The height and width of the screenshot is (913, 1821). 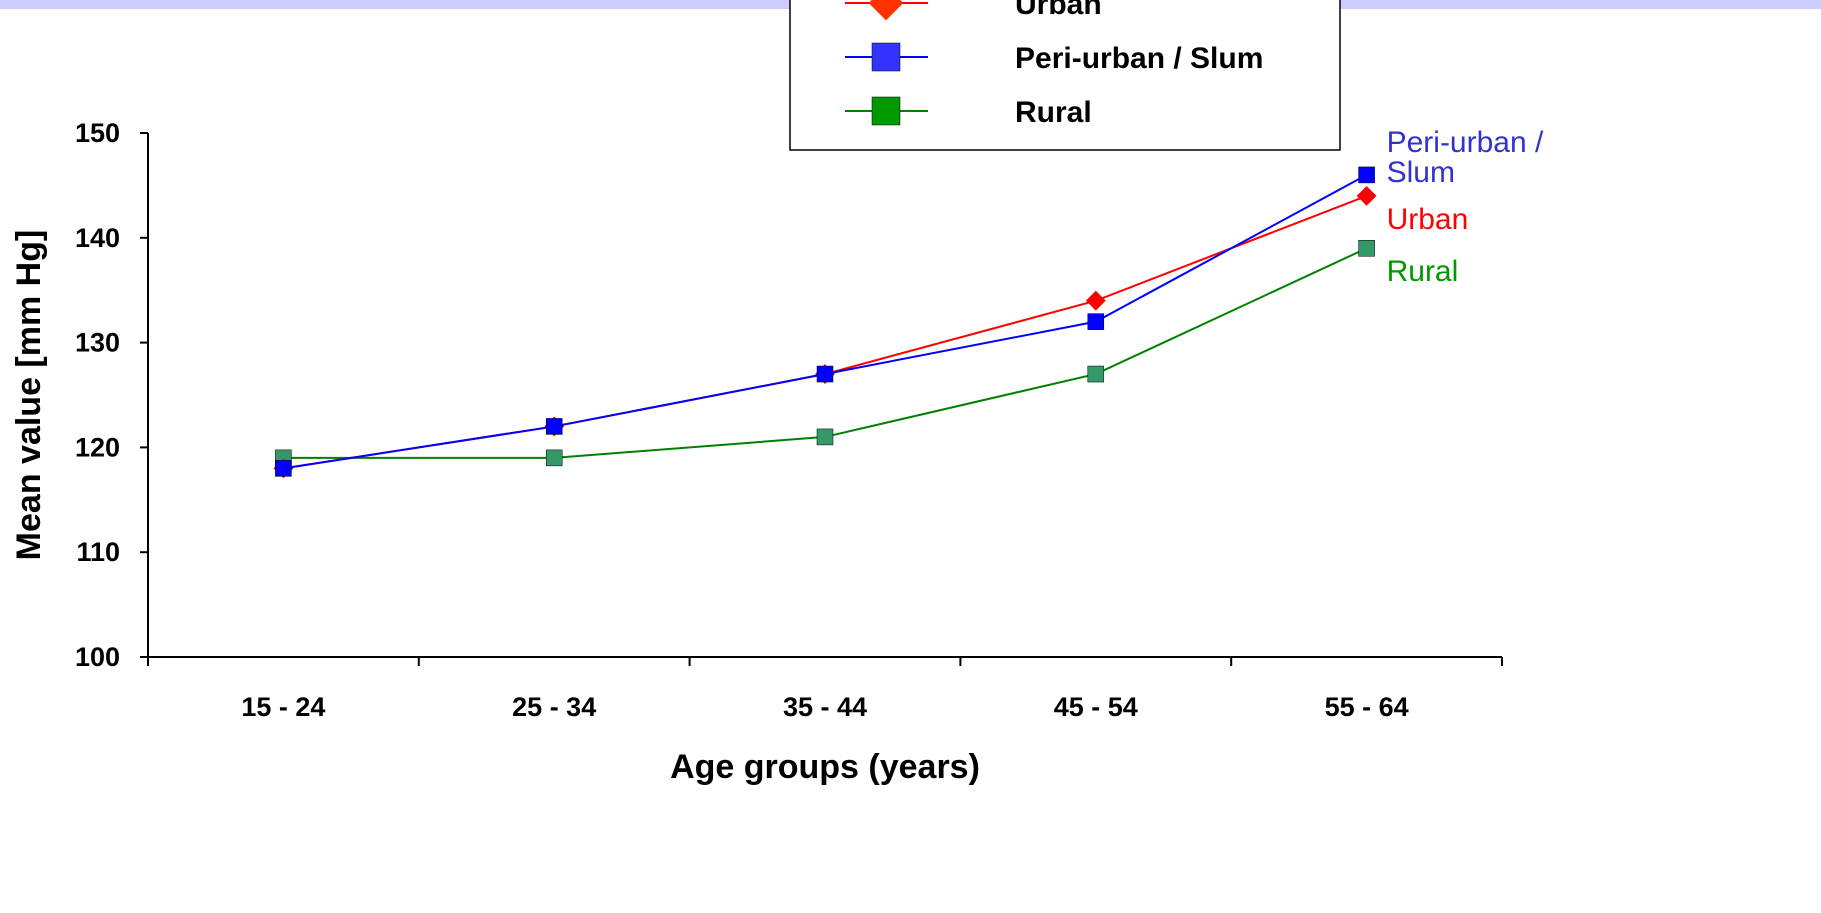 What do you see at coordinates (1053, 112) in the screenshot?
I see `legend-rural-label: Rural` at bounding box center [1053, 112].